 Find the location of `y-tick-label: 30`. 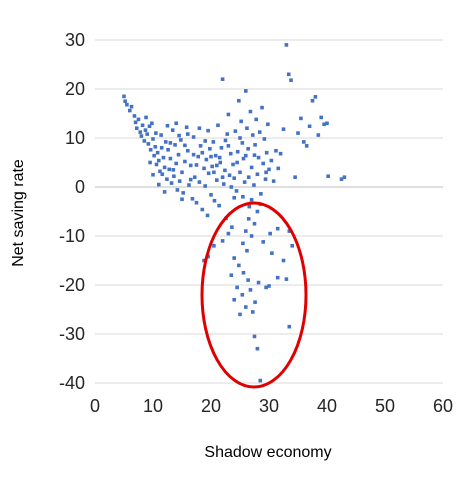

y-tick-label: 30 is located at coordinates (75, 40).